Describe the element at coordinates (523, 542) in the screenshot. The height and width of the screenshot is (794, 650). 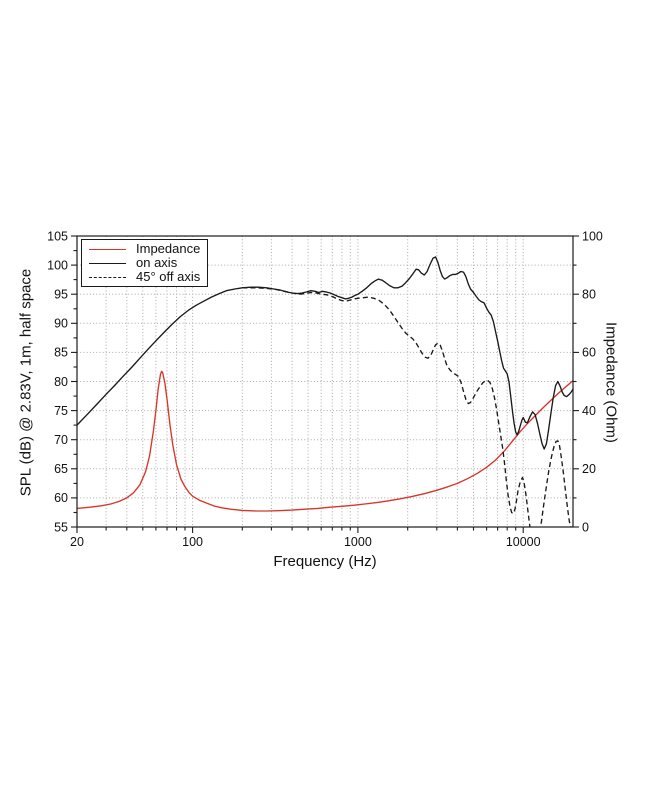
I see `x-tick-label: 10000` at that location.